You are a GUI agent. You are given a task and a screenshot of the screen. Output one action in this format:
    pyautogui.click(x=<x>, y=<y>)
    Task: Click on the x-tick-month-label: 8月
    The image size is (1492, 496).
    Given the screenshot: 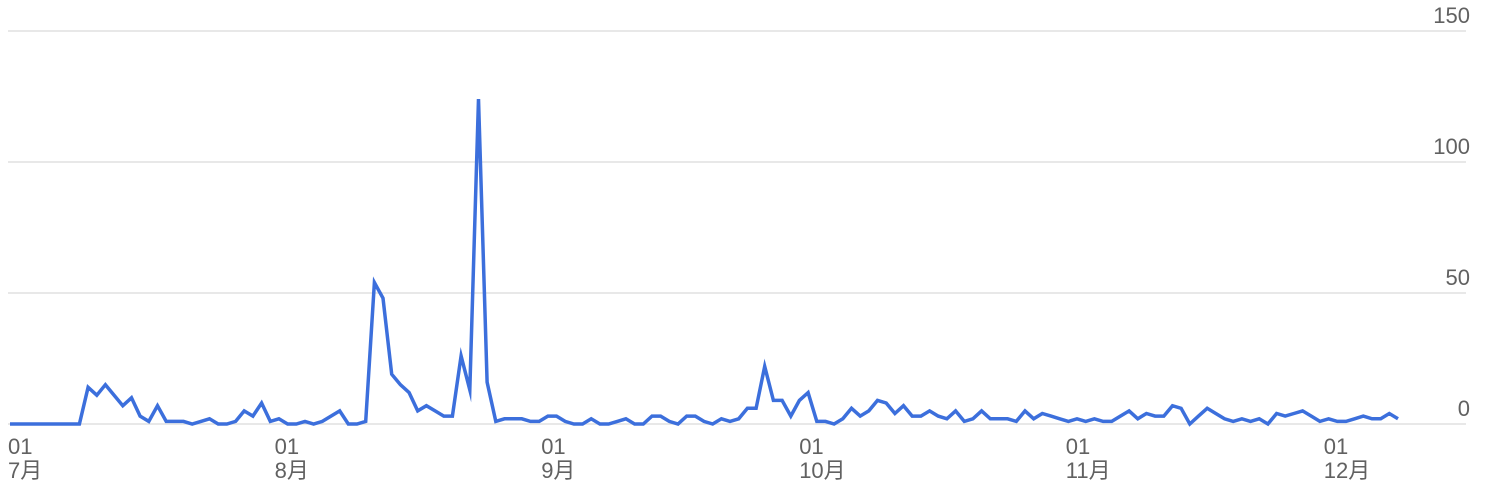 What is the action you would take?
    pyautogui.click(x=292, y=470)
    